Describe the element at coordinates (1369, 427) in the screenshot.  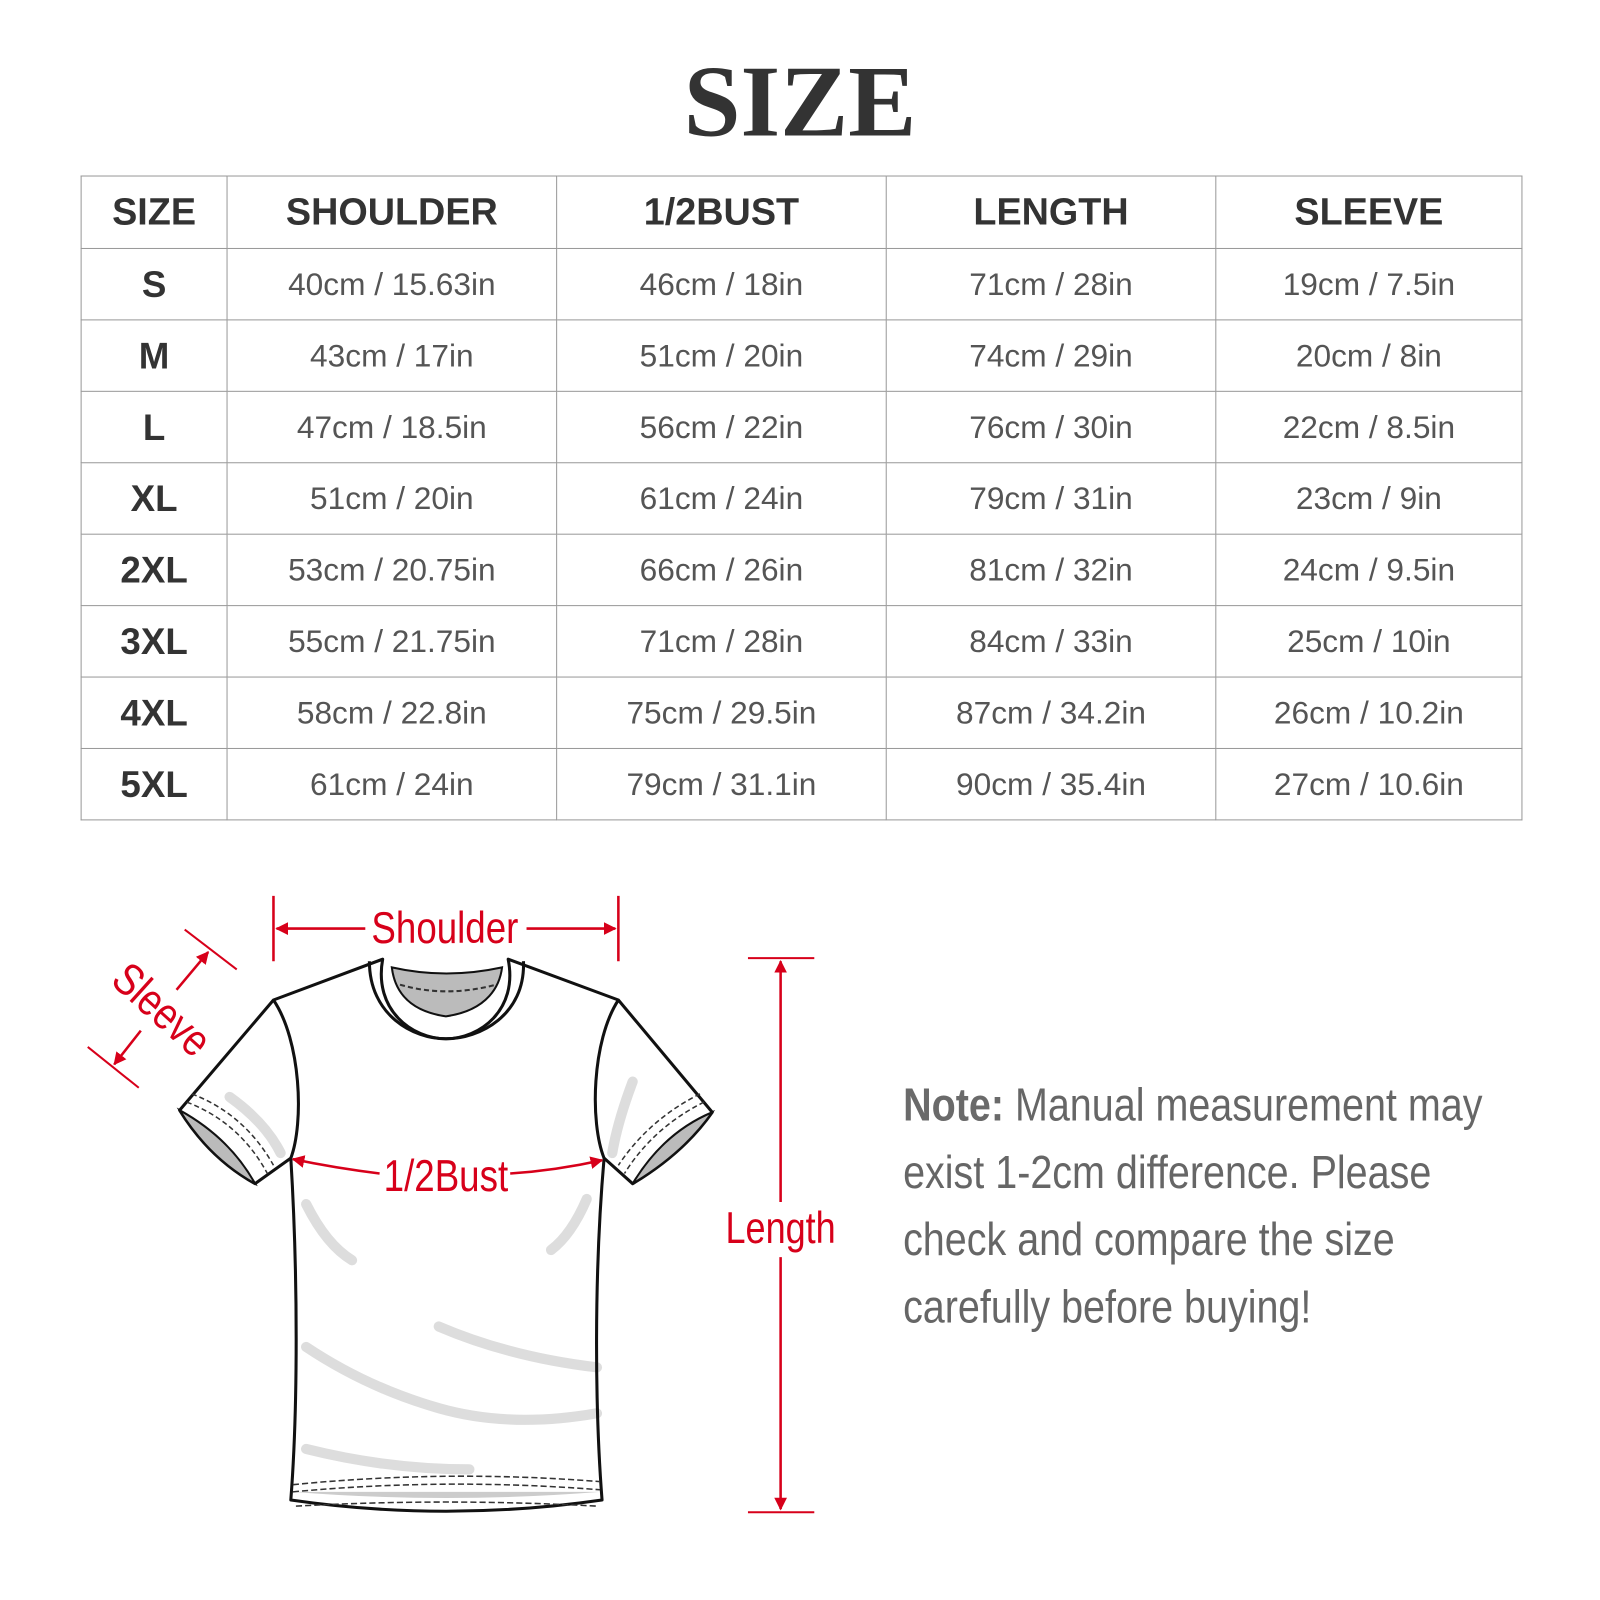
I see `cell-sleeve: 22cm / 8.5in` at that location.